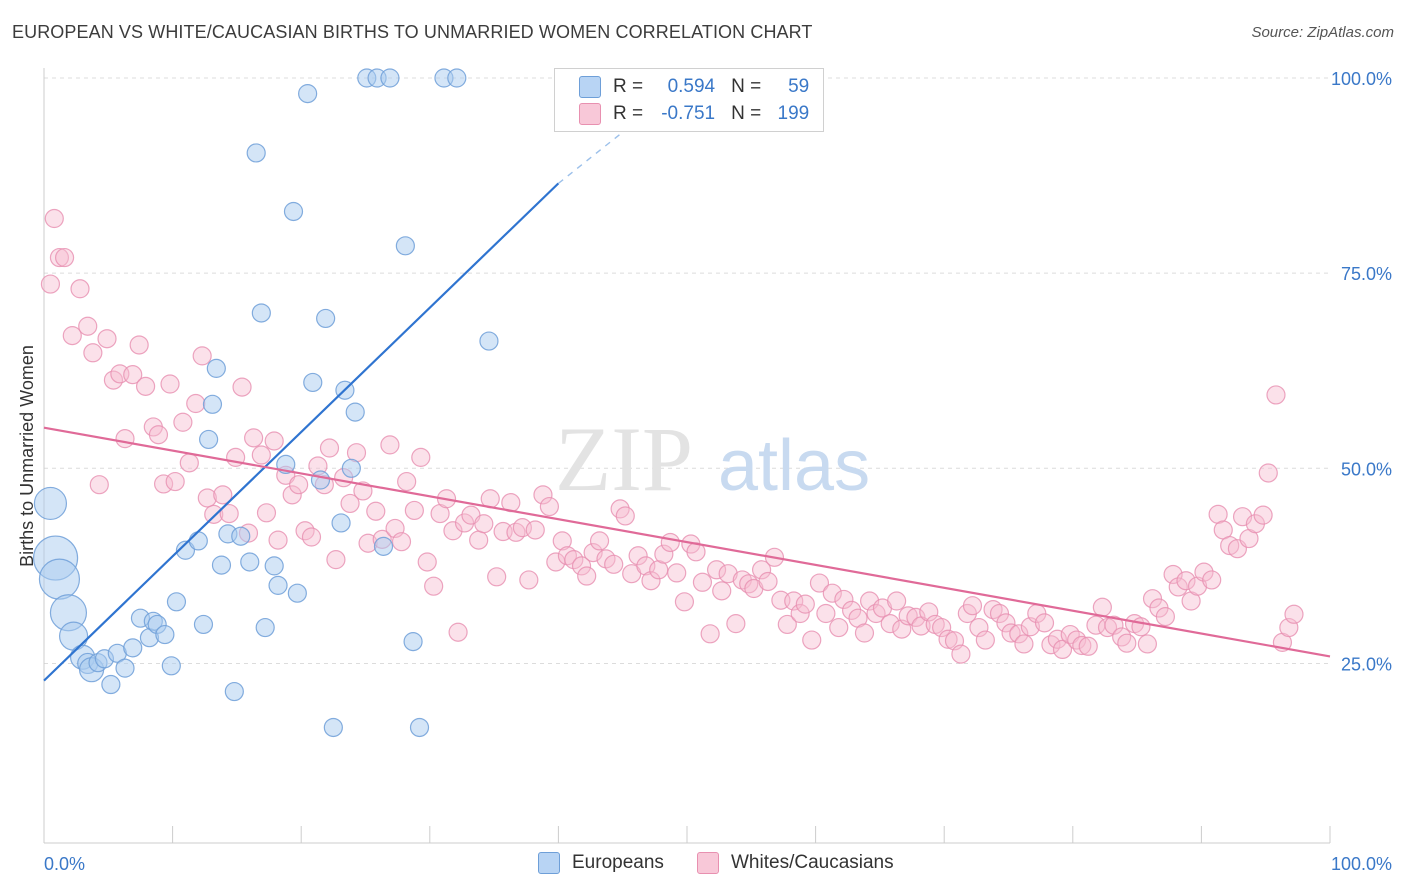 This screenshot has width=1406, height=892. Describe the element at coordinates (799, 86) in the screenshot. I see `europeans-n-value: 59` at that location.